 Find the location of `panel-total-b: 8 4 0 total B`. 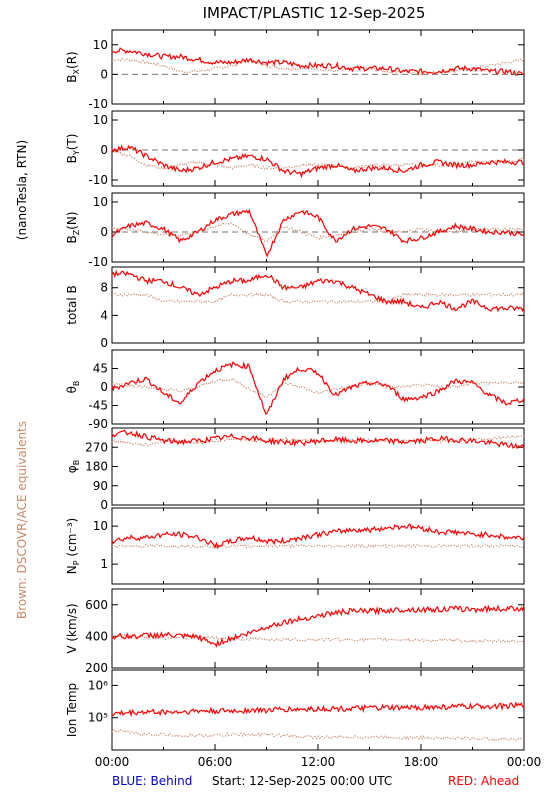

panel-total-b: 8 4 0 total B is located at coordinates (295, 308).